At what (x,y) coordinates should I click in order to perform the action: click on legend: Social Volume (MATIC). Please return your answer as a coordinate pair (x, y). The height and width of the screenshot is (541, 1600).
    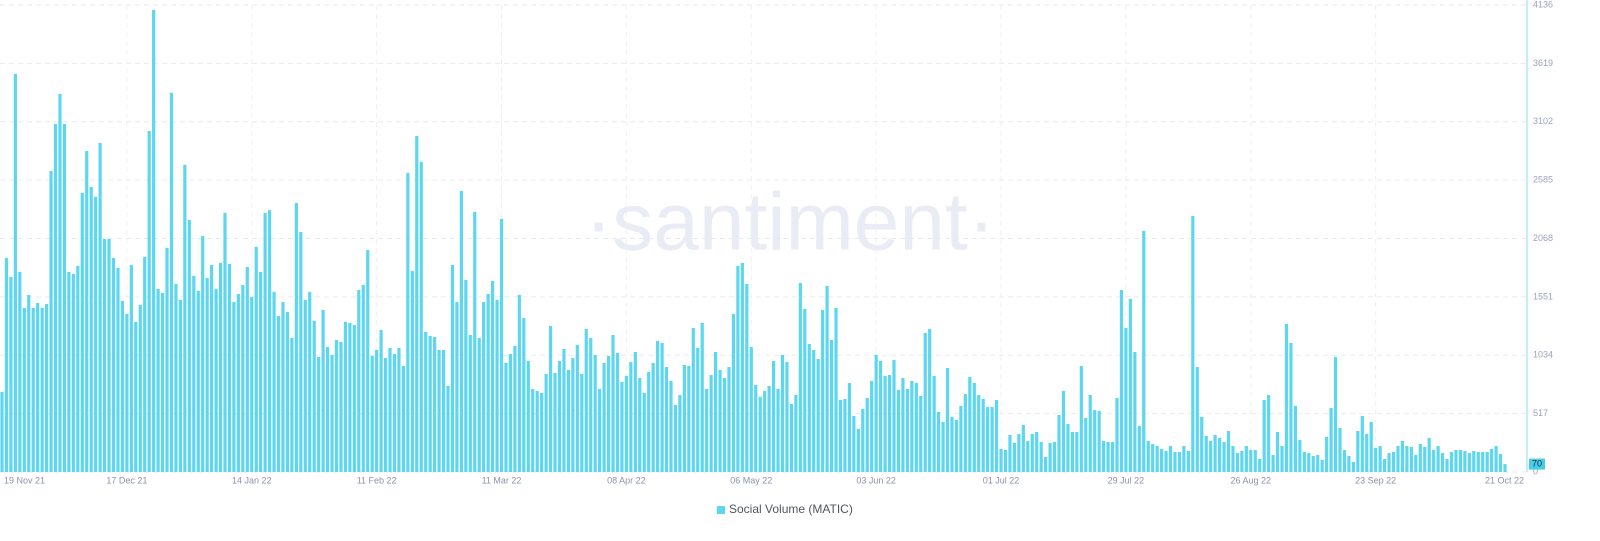
    Looking at the image, I should click on (785, 509).